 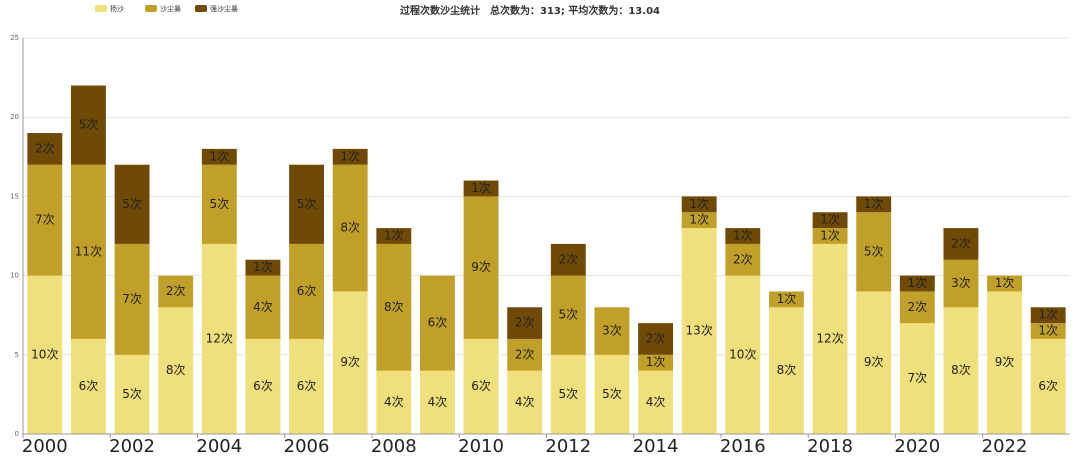 I want to click on y-tick-label: 15, so click(x=14, y=196).